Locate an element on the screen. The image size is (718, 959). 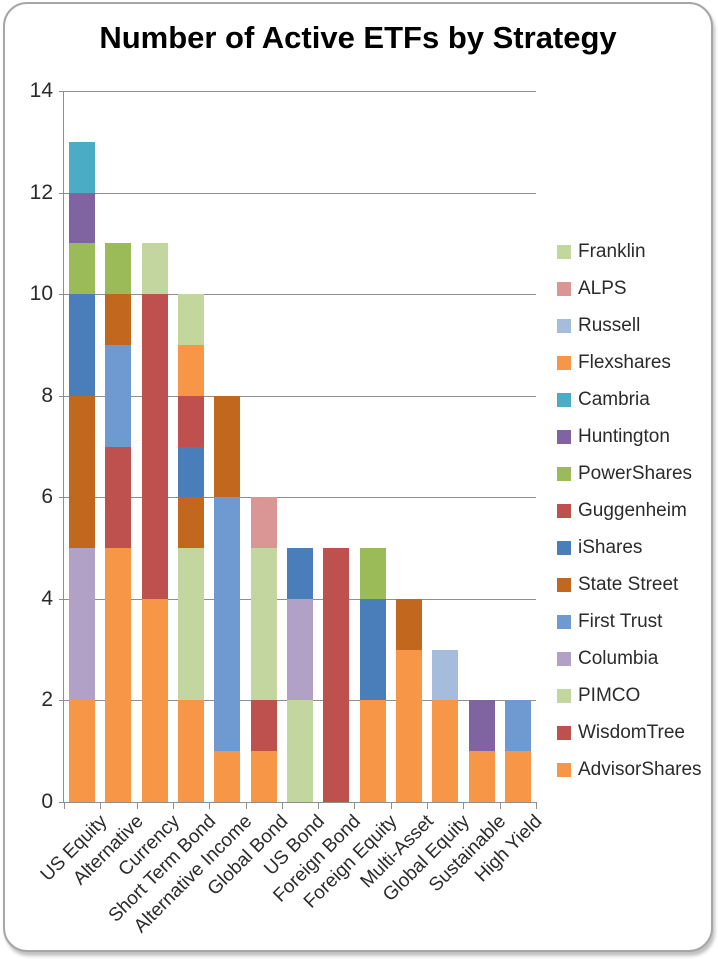
legend-label: ALPS is located at coordinates (602, 288).